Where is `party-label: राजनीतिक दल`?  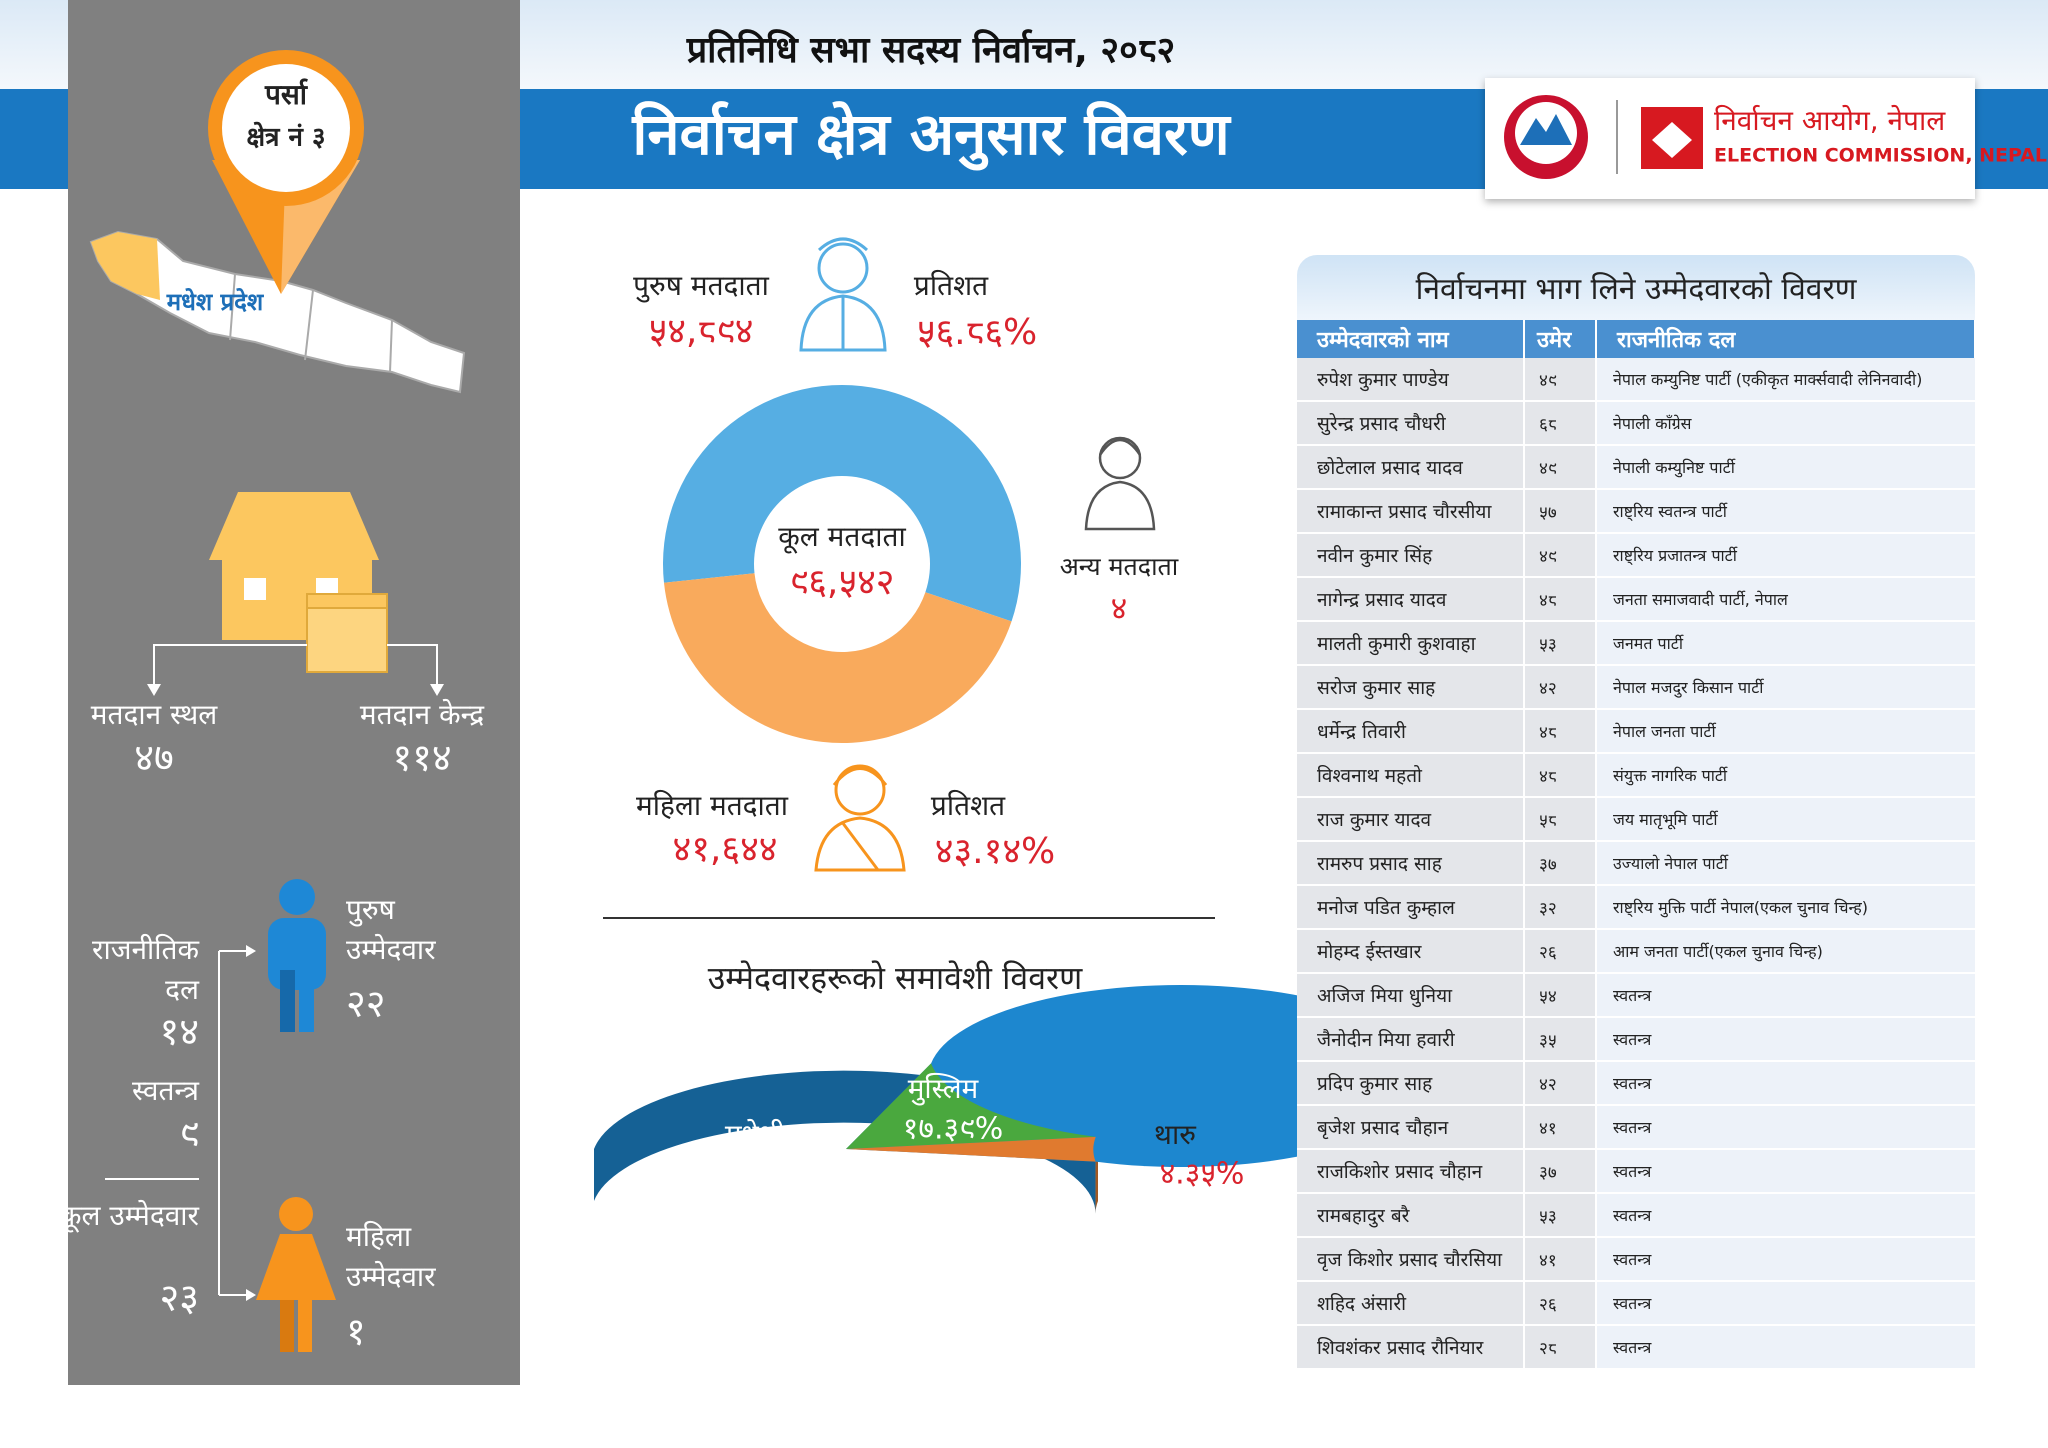 party-label: राजनीतिक दल is located at coordinates (145, 969).